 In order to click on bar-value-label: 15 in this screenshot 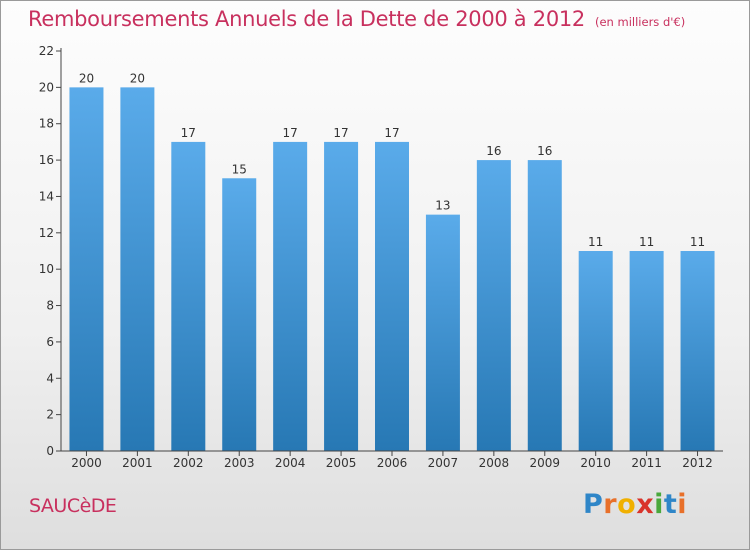, I will do `click(239, 169)`.